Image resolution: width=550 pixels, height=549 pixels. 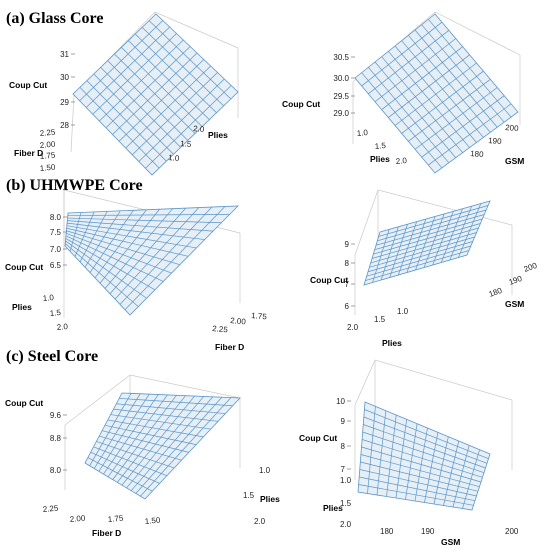 I want to click on z-tick-label: 29.5, so click(x=341, y=96).